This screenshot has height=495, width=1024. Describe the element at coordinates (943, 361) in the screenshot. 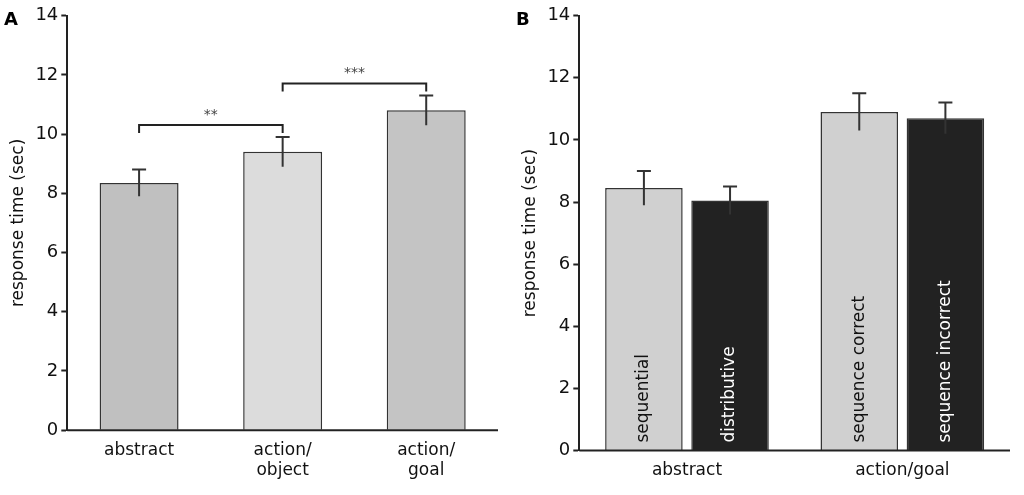

I see `data-label: sequence incorrect` at that location.